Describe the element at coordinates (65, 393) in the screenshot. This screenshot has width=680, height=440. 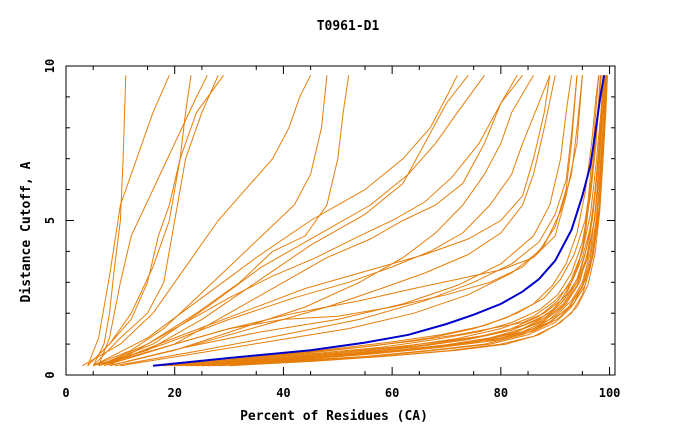
I see `x-tick-label-0: 0` at that location.